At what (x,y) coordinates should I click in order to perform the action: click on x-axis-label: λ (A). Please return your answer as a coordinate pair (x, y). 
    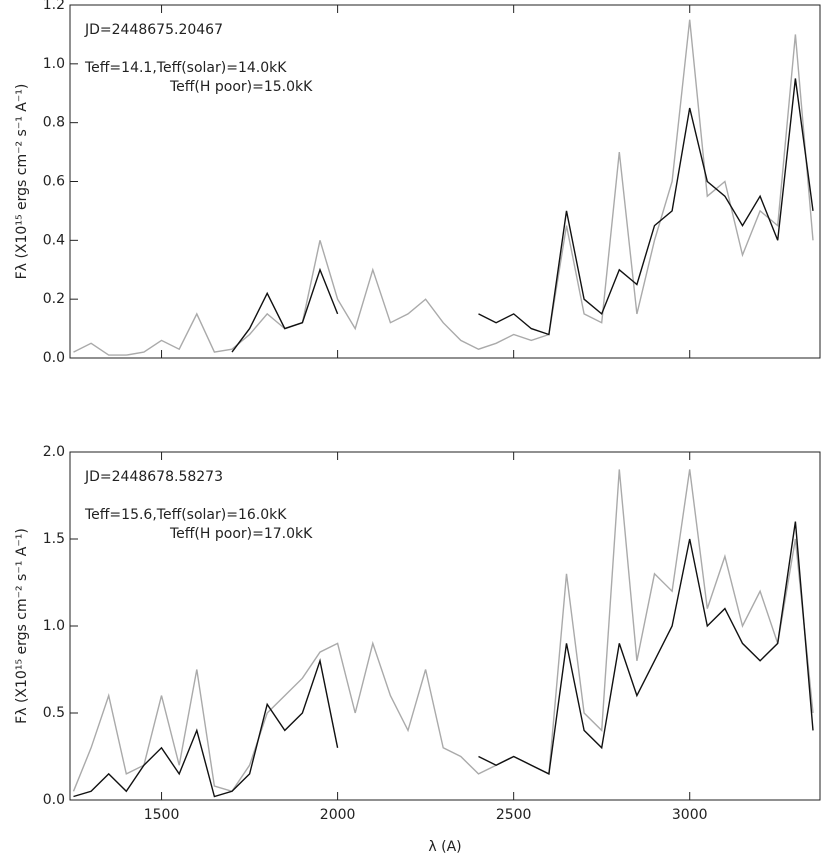
    Looking at the image, I should click on (444, 847).